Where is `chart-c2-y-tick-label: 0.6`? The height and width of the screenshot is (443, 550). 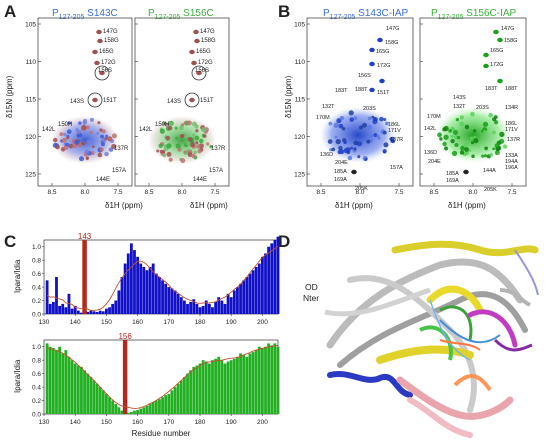
chart-c2-y-tick-label: 0.6 is located at coordinates (36, 374).